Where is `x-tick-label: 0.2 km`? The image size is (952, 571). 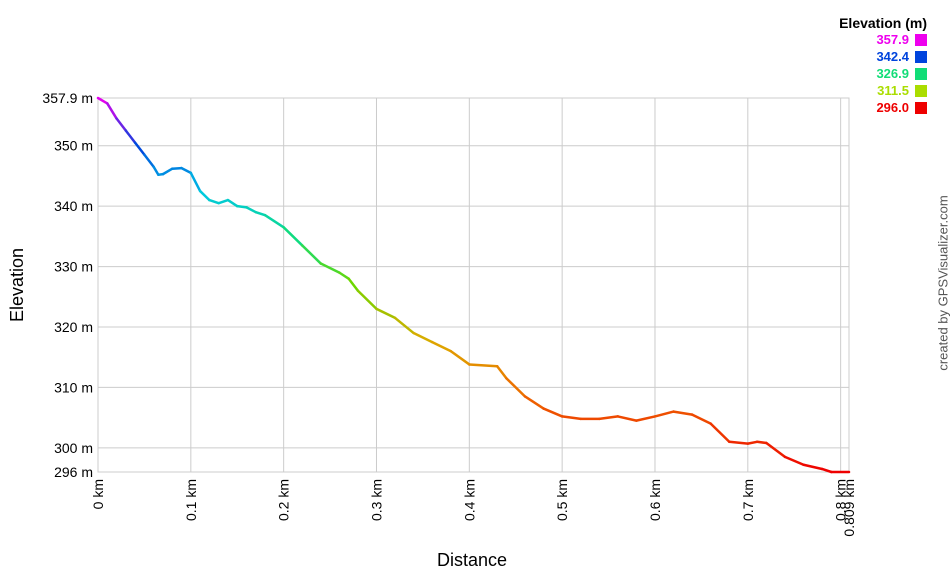 x-tick-label: 0.2 km is located at coordinates (284, 500).